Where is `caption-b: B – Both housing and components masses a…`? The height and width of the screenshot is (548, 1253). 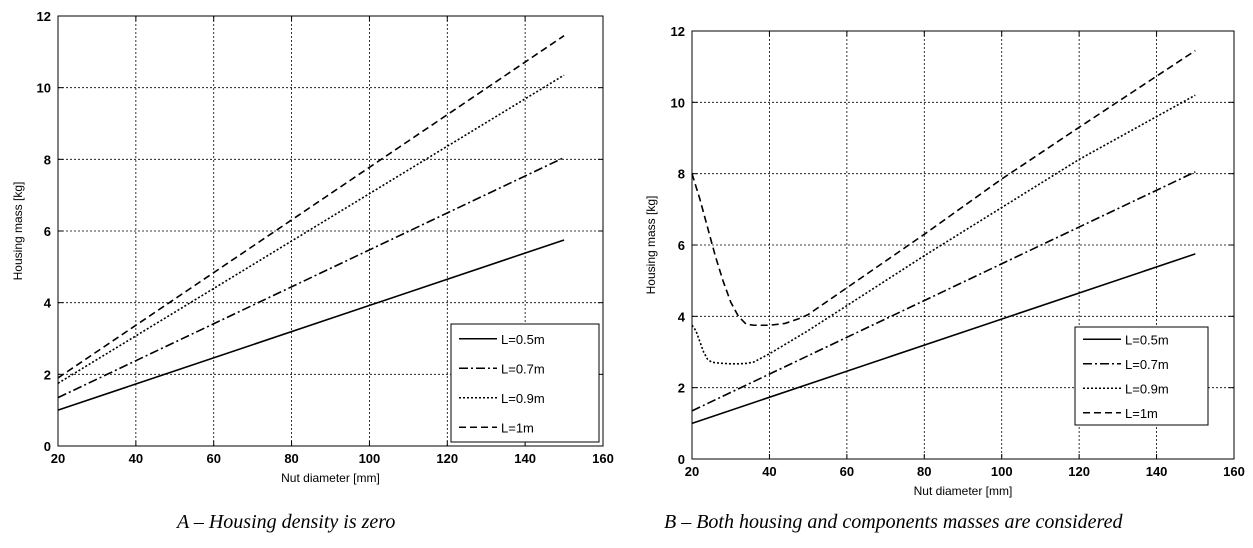
caption-b: B – Both housing and components masses a… is located at coordinates (893, 522).